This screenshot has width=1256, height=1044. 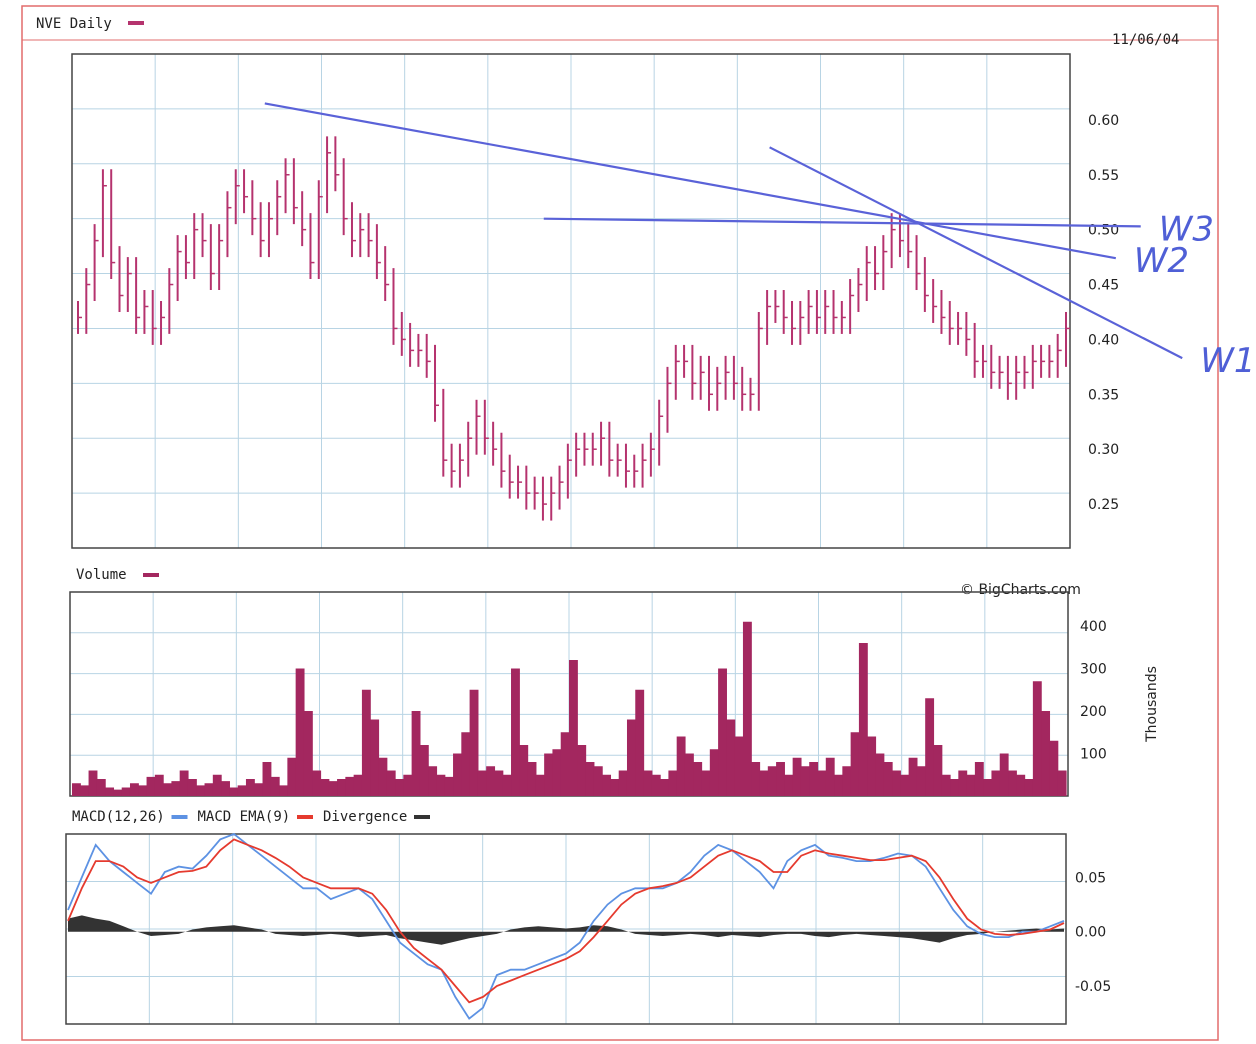 I want to click on trendline-w3, so click(x=842, y=222).